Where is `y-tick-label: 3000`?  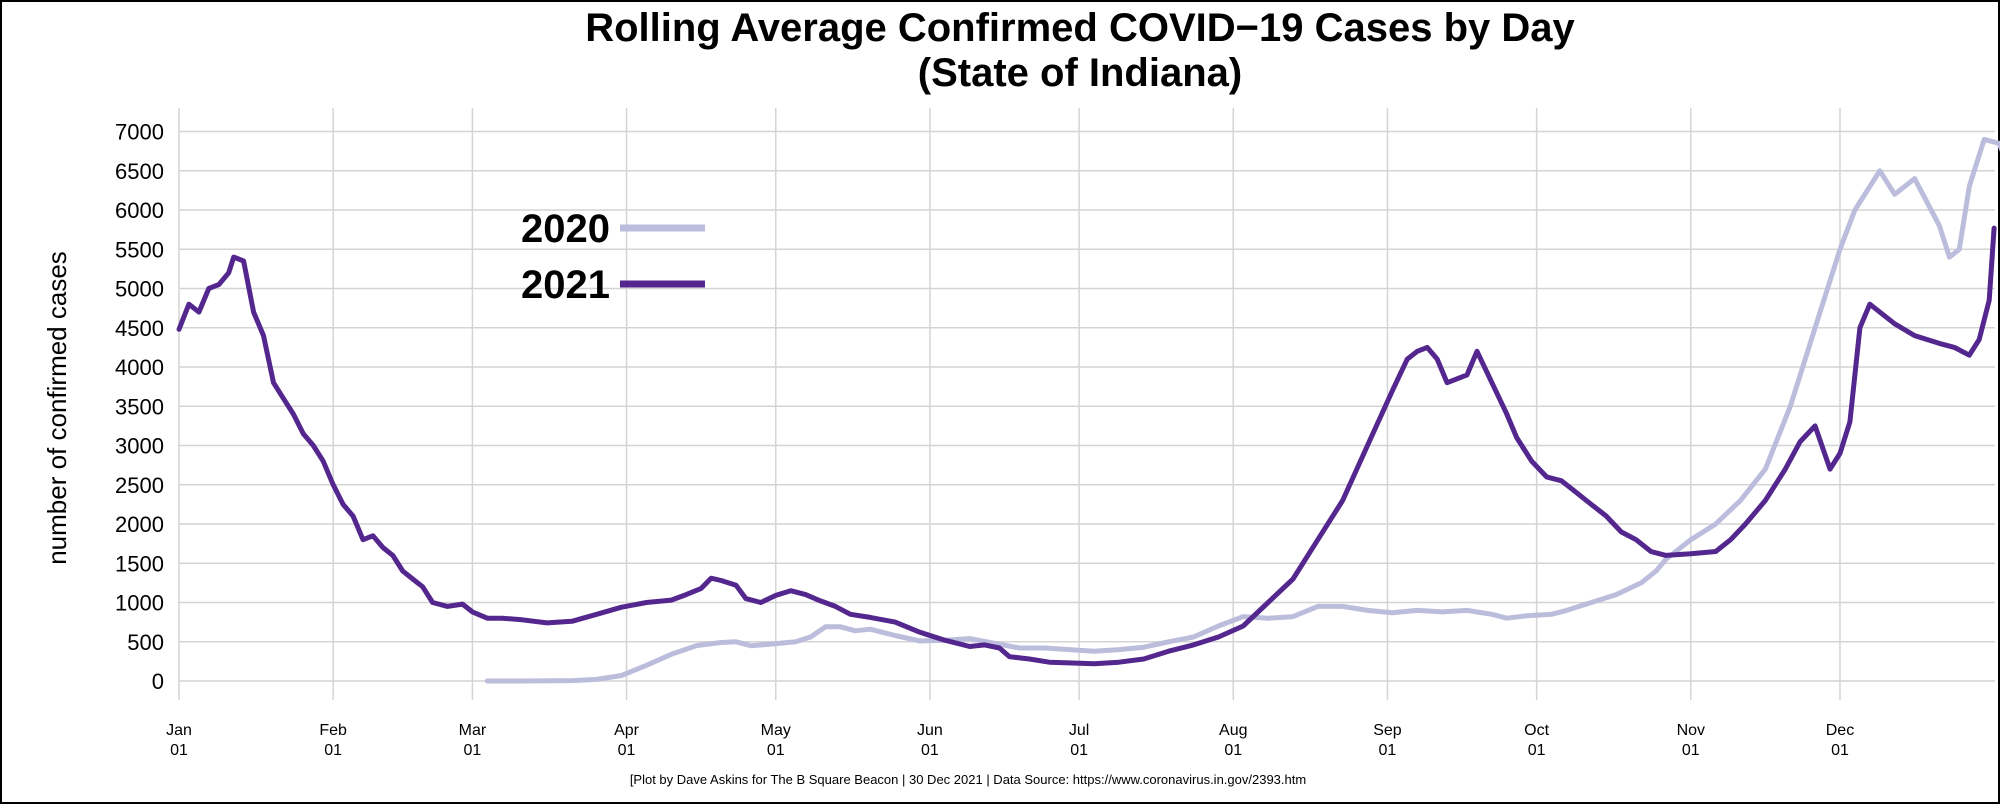
y-tick-label: 3000 is located at coordinates (139, 446).